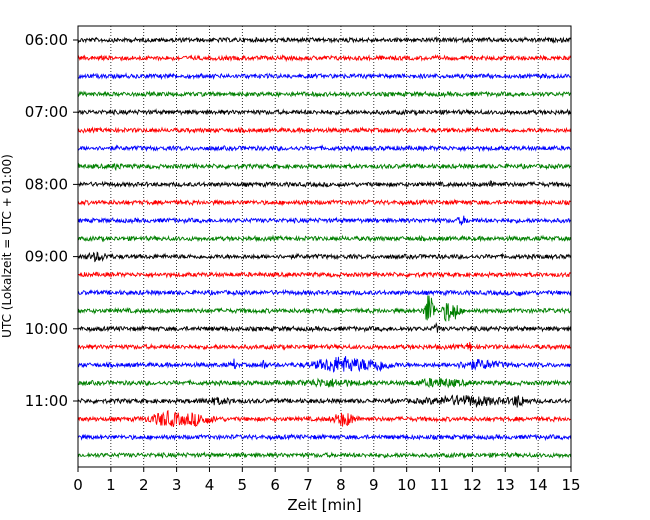 The image size is (650, 520). What do you see at coordinates (570, 485) in the screenshot?
I see `x-tick-label-15: 15` at bounding box center [570, 485].